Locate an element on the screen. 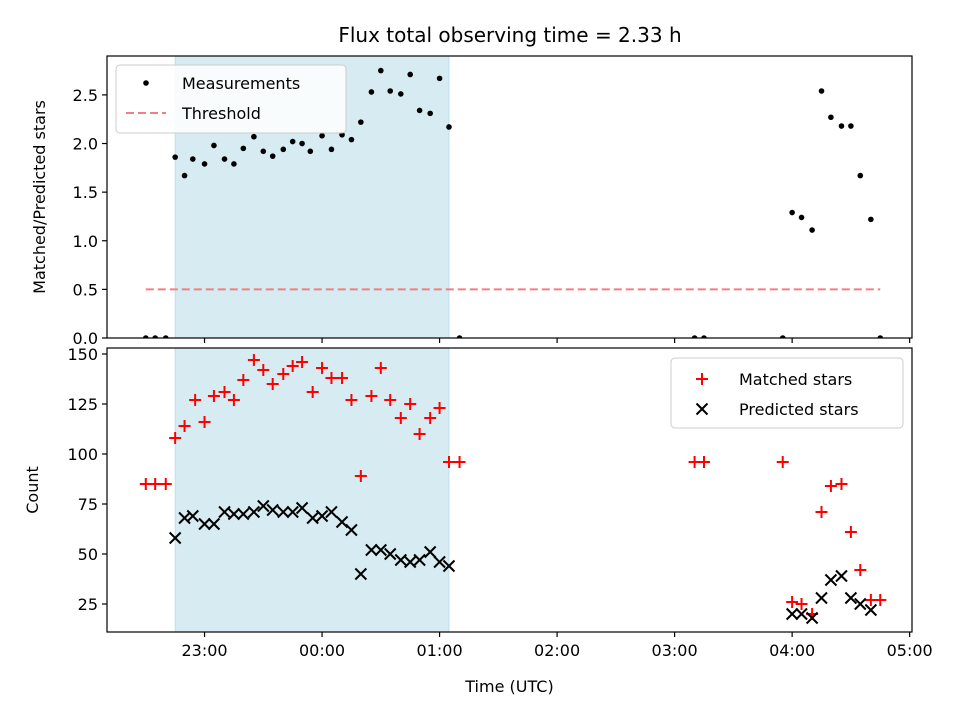 This screenshot has width=960, height=720. y-tick-label: 100 is located at coordinates (82, 454).